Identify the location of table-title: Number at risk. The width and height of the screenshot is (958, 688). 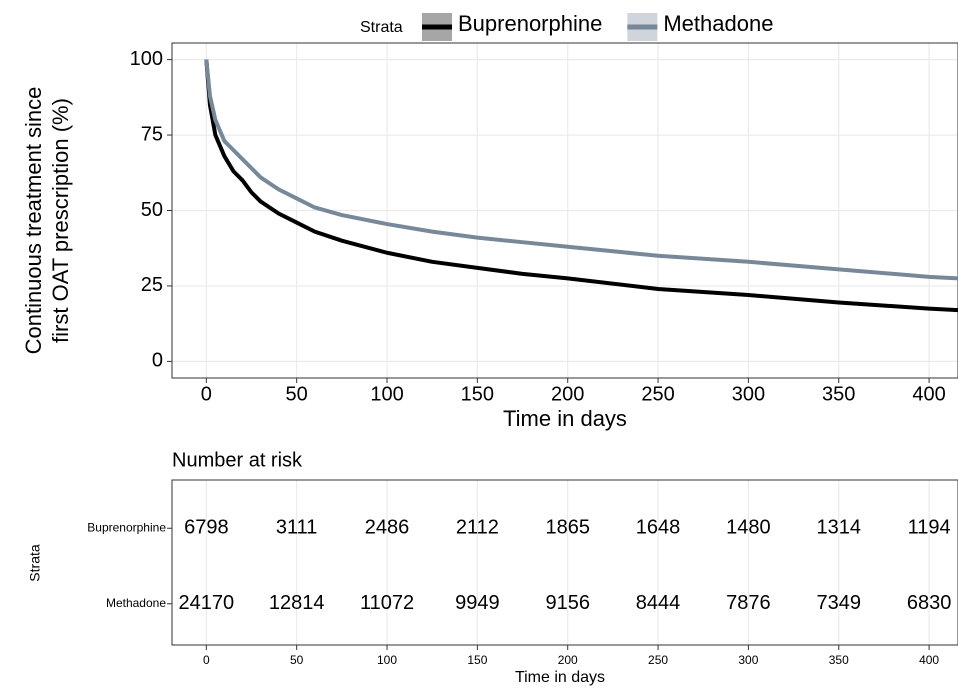
(237, 460).